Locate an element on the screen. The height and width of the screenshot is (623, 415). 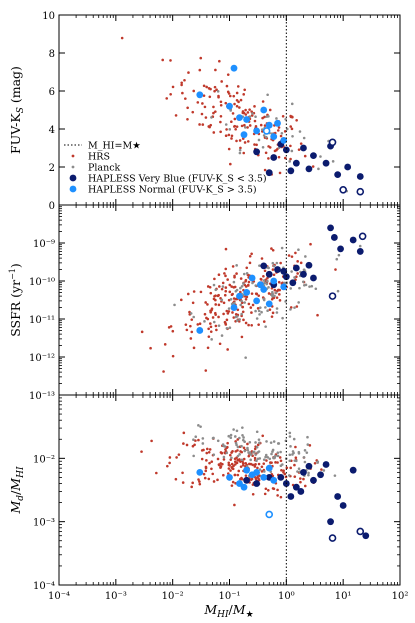
y-tick-label: 10⁻¹¹ is located at coordinates (42, 320).